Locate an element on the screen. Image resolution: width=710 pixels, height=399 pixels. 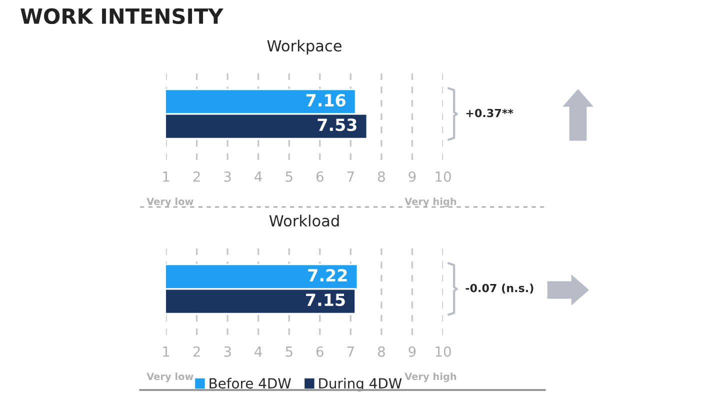
text: -0.07 (n.s.) is located at coordinates (500, 289).